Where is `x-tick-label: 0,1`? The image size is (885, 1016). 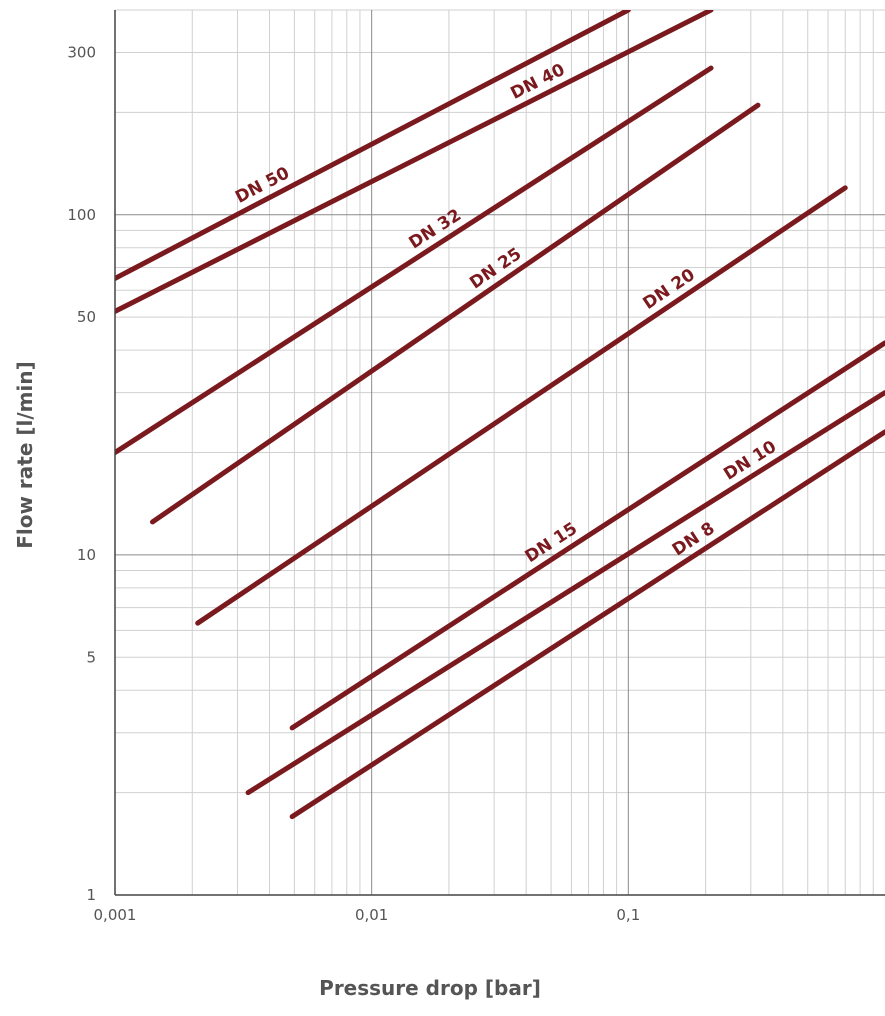 x-tick-label: 0,1 is located at coordinates (628, 915).